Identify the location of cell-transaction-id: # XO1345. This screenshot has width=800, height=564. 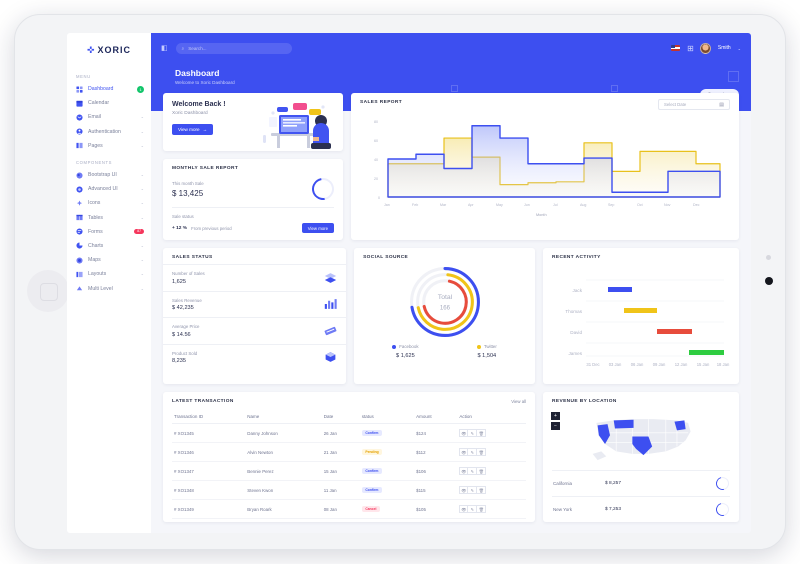
(209, 433).